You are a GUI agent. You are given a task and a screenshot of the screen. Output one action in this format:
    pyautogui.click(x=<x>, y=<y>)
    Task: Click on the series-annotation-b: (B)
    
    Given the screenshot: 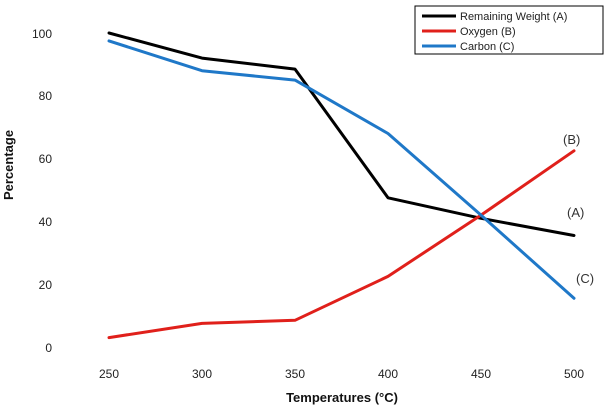 What is the action you would take?
    pyautogui.click(x=571, y=139)
    